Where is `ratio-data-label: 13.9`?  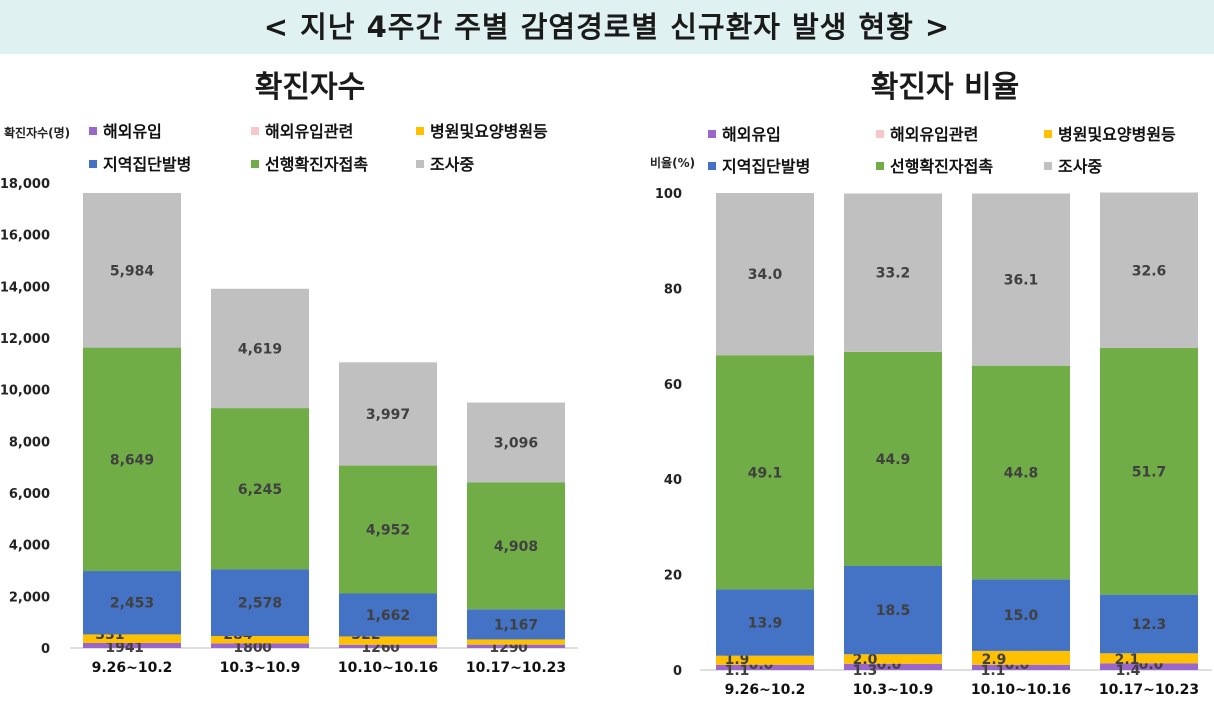 ratio-data-label: 13.9 is located at coordinates (765, 624).